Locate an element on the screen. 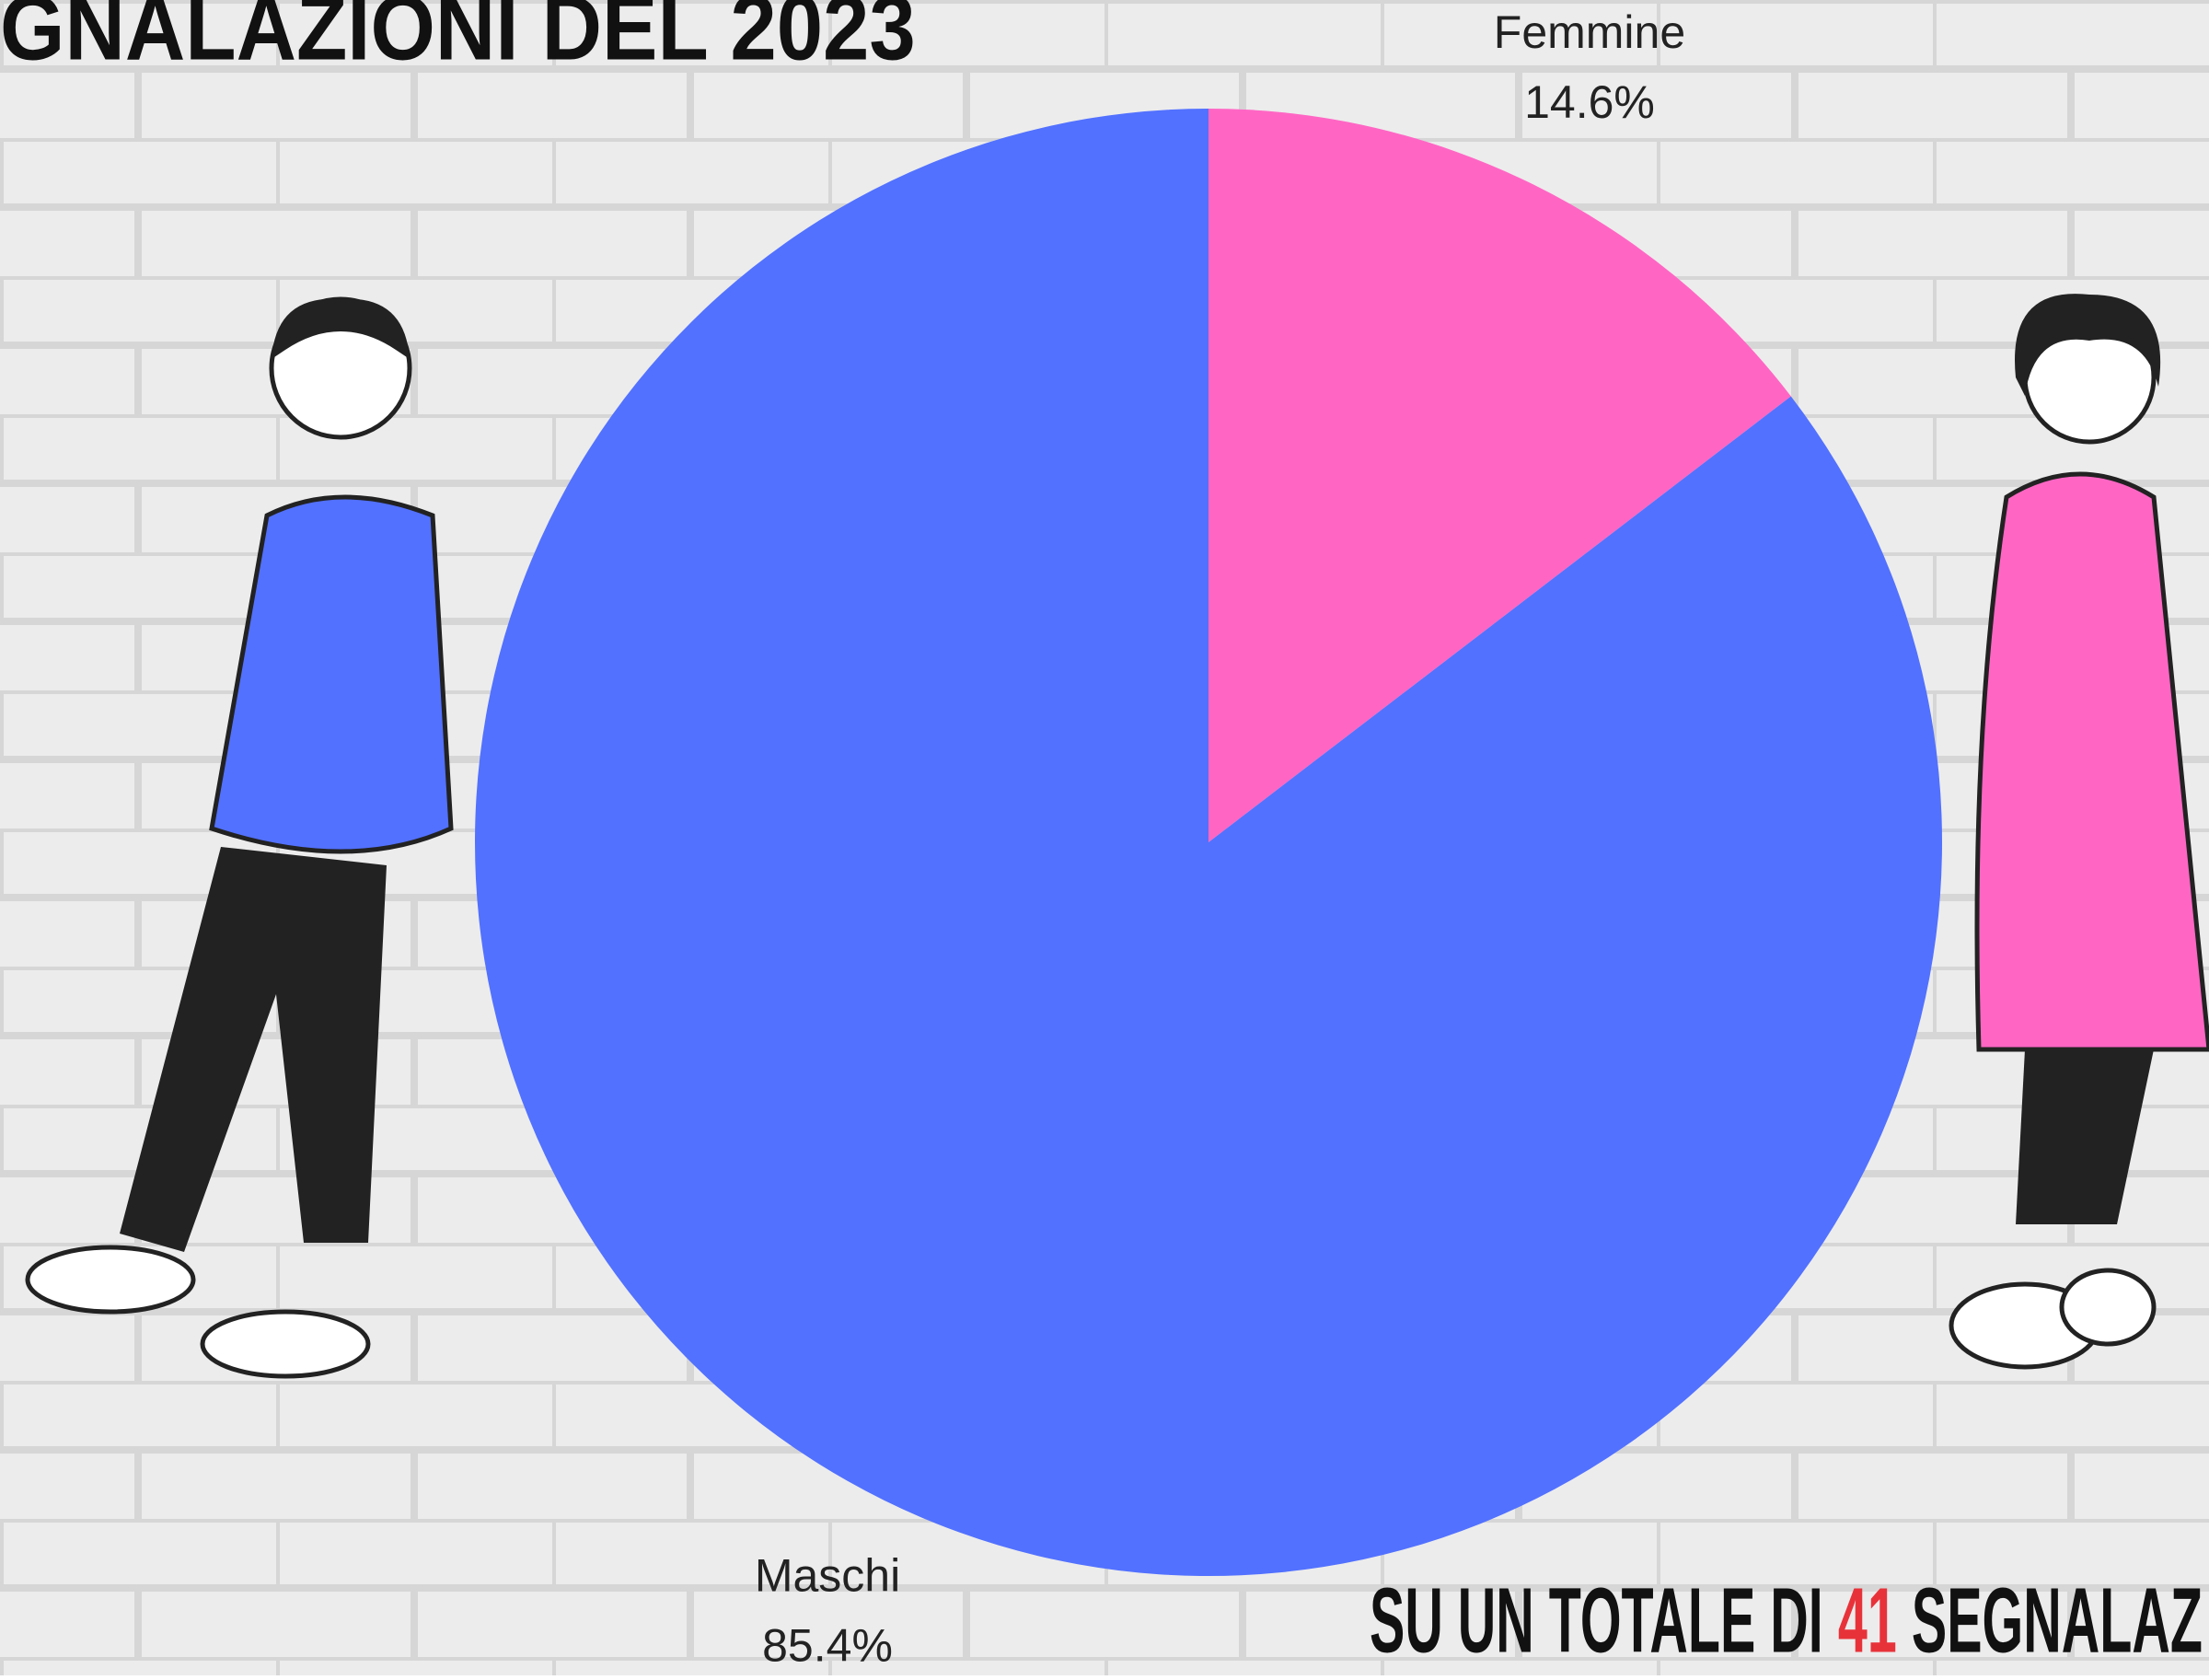 The width and height of the screenshot is (2209, 1680). slice-label: Maschi is located at coordinates (827, 1576).